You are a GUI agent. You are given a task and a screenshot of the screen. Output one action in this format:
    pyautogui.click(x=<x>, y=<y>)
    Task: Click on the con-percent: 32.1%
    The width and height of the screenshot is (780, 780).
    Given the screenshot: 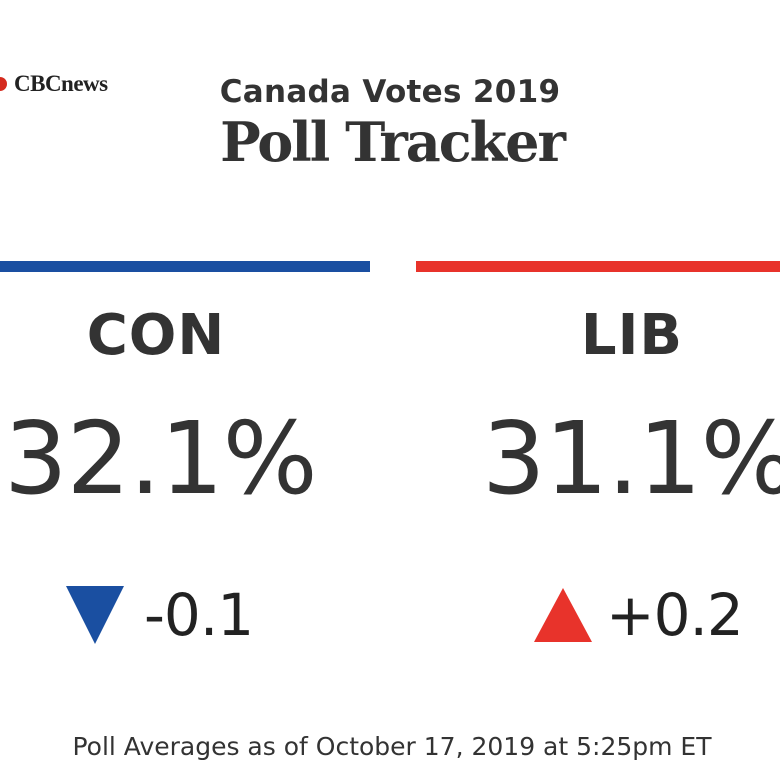 What is the action you would take?
    pyautogui.click(x=161, y=458)
    